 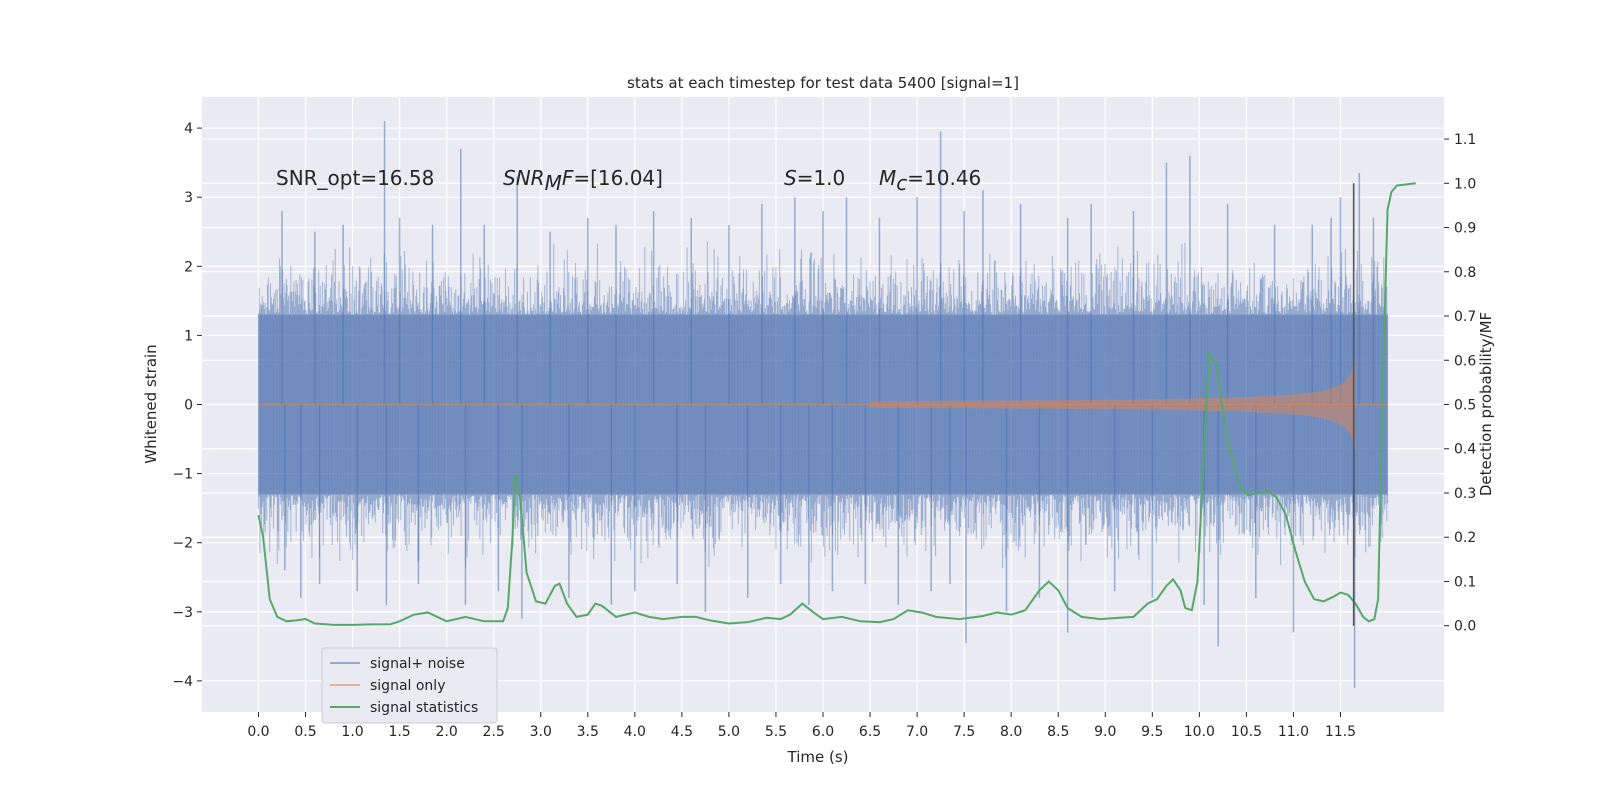 I want to click on x-tick-label: 2.5, so click(x=494, y=732).